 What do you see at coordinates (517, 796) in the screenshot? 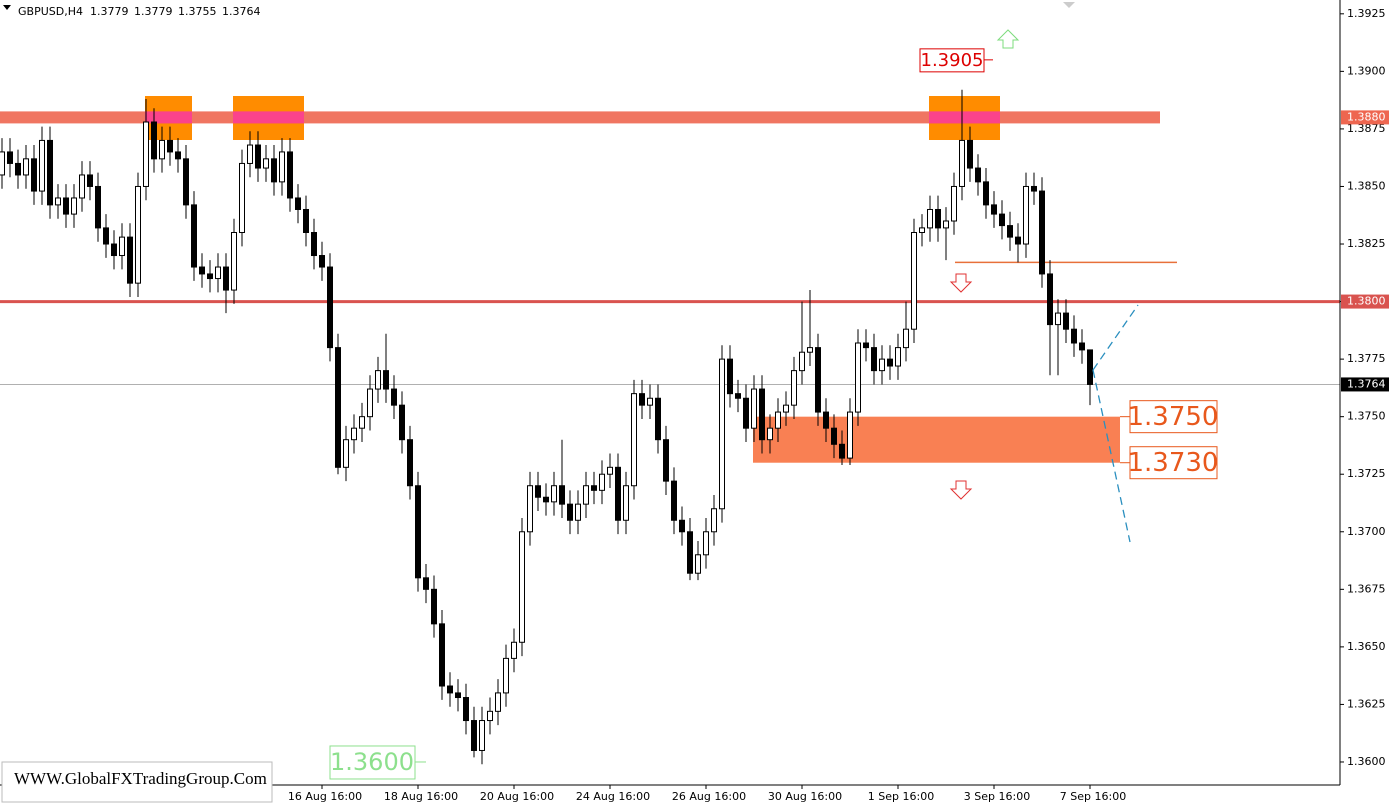
I see `x-tick-label: 20 Aug 16:00` at bounding box center [517, 796].